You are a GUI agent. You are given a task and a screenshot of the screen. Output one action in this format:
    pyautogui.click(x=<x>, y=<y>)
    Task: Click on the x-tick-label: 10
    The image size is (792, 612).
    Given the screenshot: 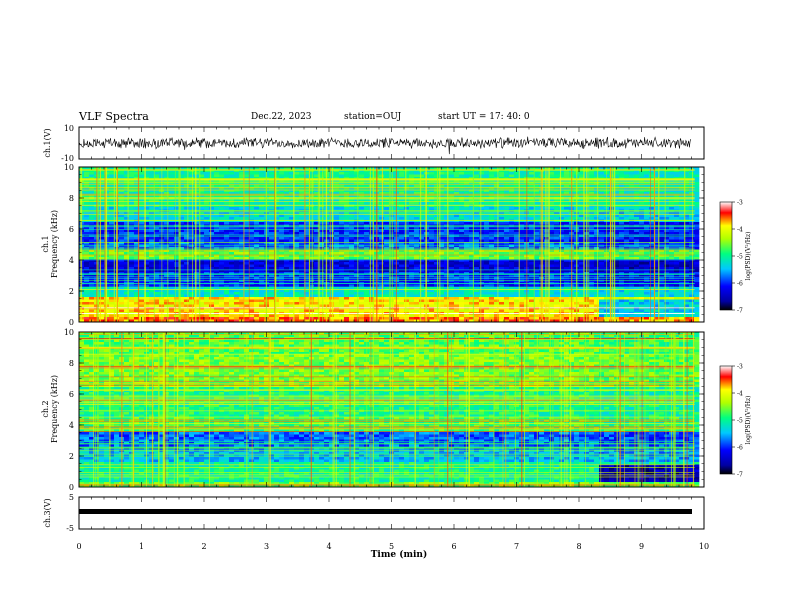 What is the action you would take?
    pyautogui.click(x=704, y=546)
    